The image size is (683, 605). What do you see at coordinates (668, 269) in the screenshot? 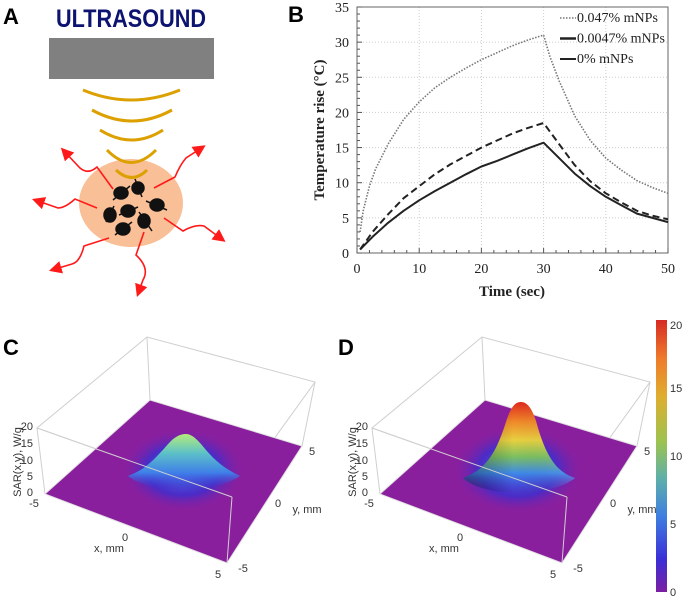
I see `x-tick-label: 50` at bounding box center [668, 269].